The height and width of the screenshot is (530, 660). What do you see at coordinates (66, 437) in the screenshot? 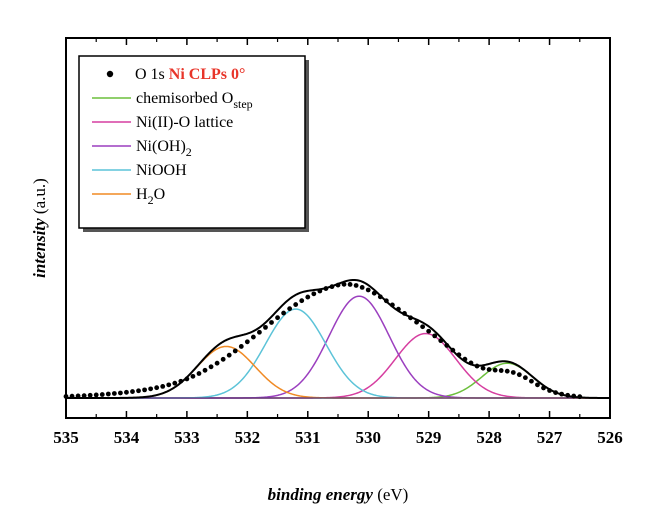
I see `x-tick-label: 535` at bounding box center [66, 437].